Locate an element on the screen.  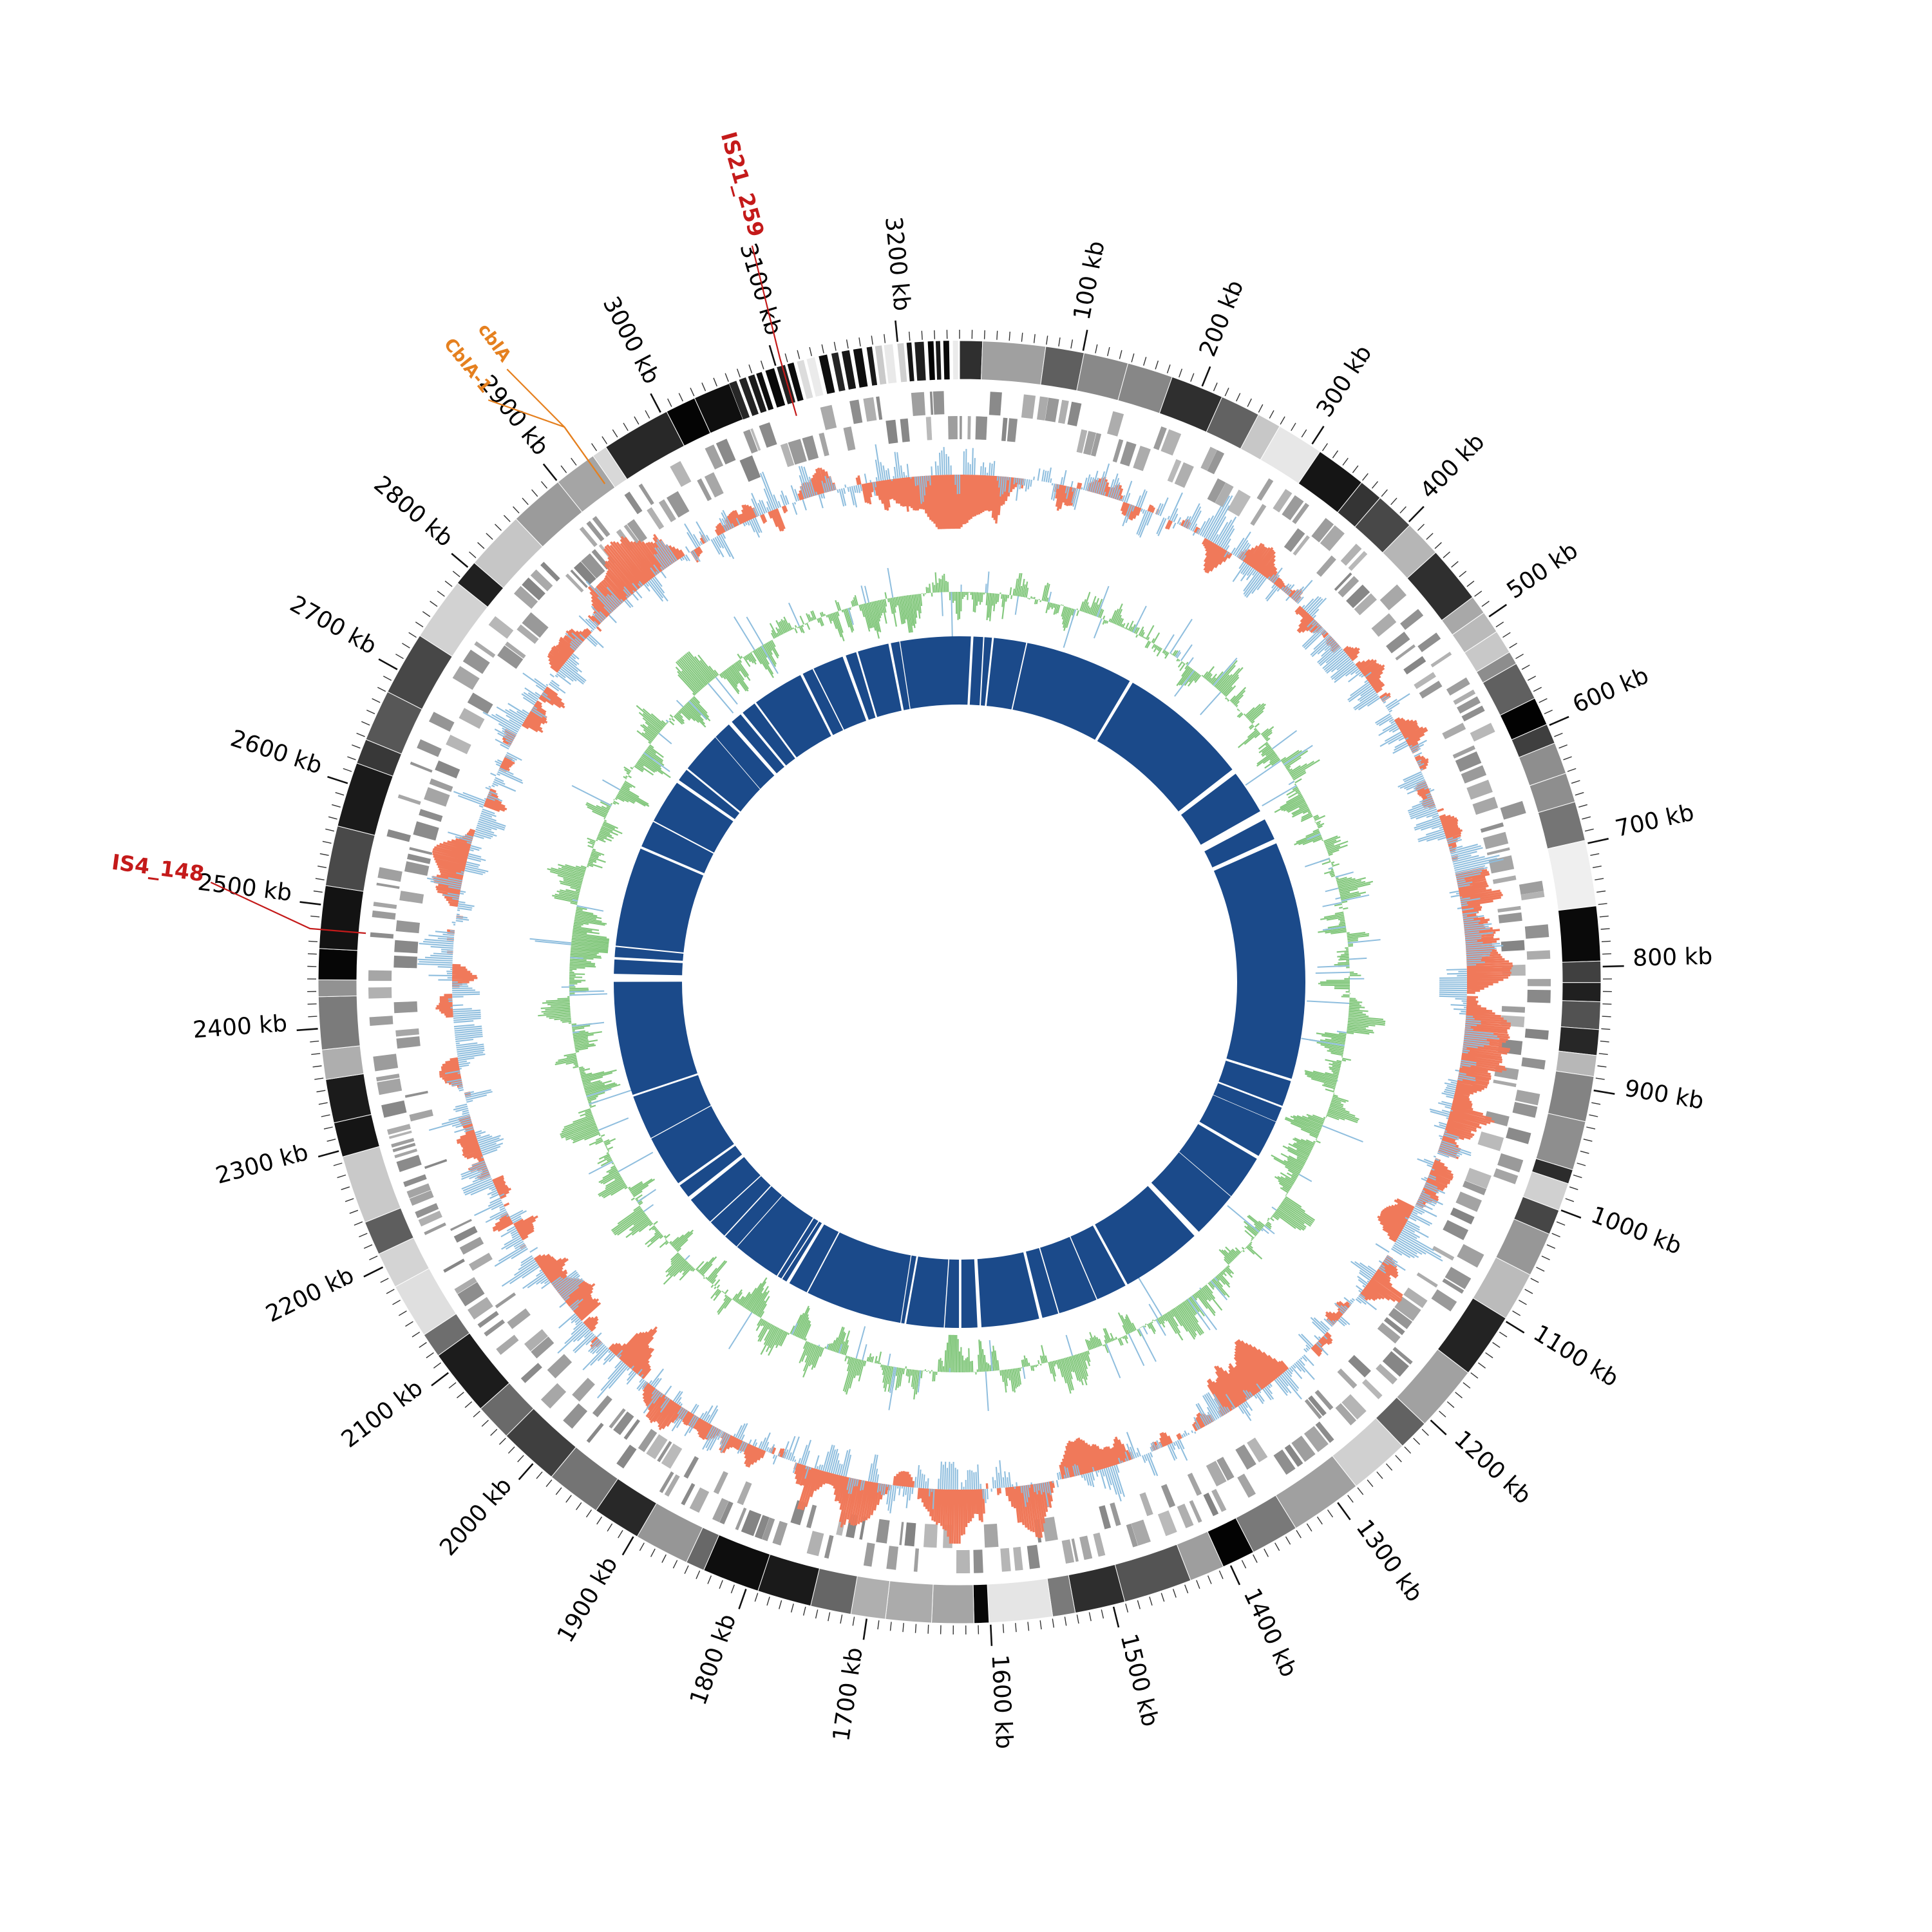
tick-label: 500 kb is located at coordinates (1543, 570).